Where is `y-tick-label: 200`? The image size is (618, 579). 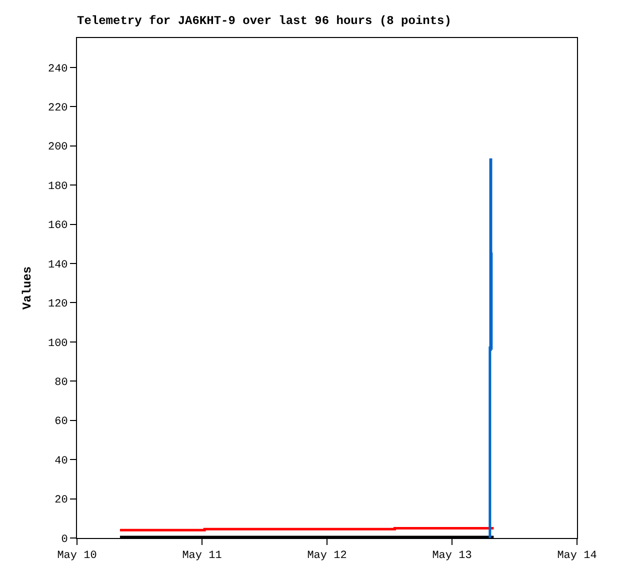 y-tick-label: 200 is located at coordinates (58, 148).